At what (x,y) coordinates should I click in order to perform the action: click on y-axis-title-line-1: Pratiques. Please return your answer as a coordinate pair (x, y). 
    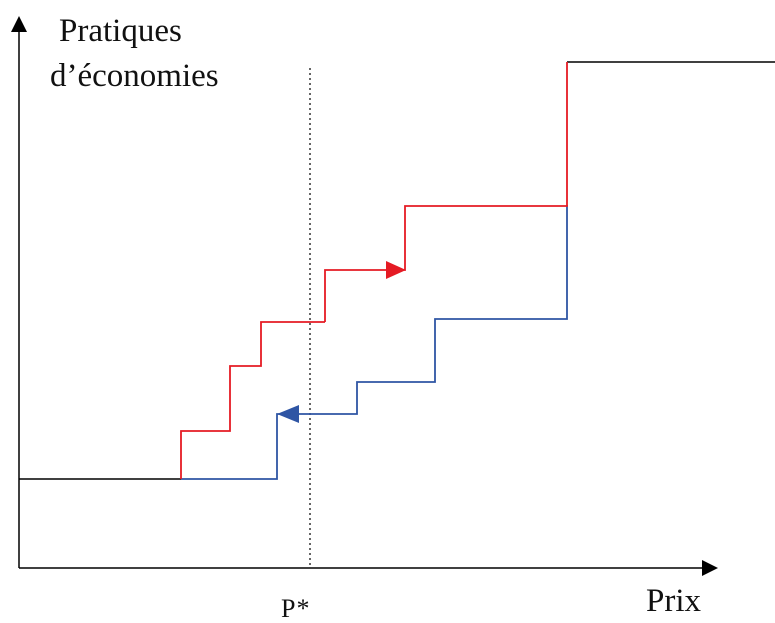
    Looking at the image, I should click on (120, 31).